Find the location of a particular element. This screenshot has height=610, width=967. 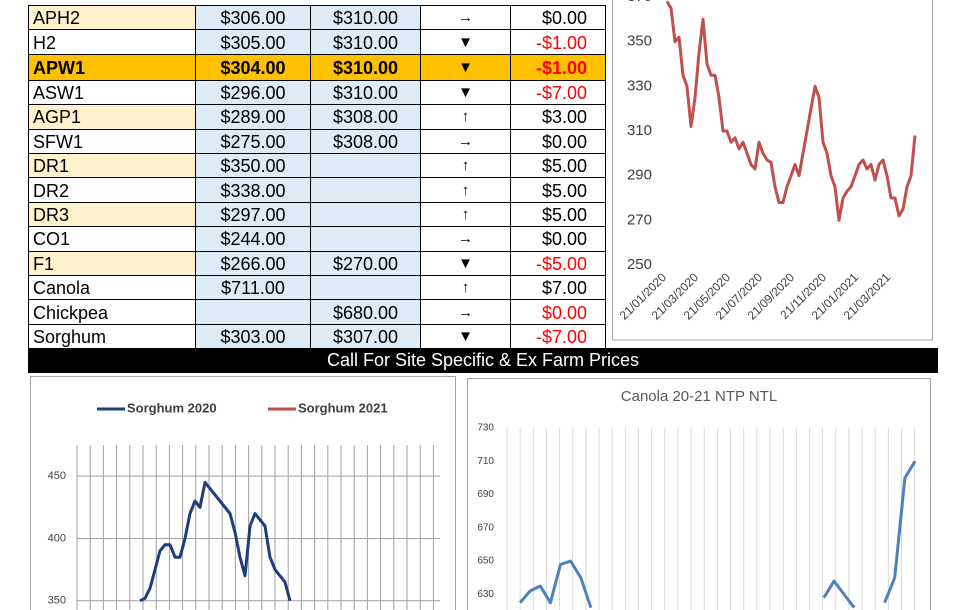

y-tick-label: 370 is located at coordinates (639, 2).